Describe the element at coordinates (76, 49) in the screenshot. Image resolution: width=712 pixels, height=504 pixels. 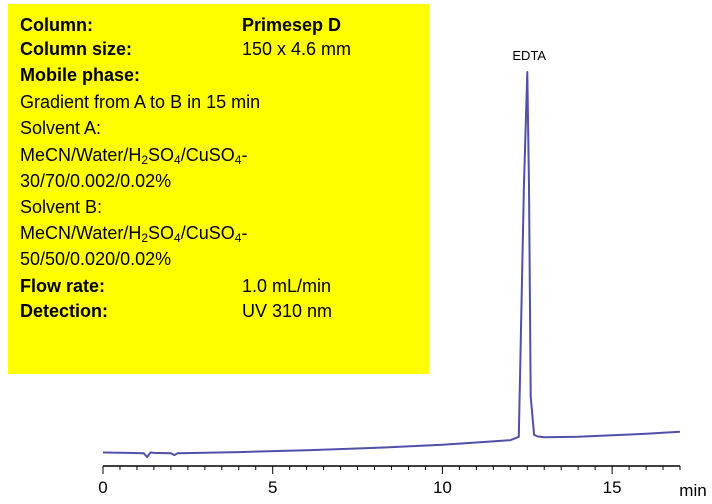
I see `column-size-label: Column size:` at that location.